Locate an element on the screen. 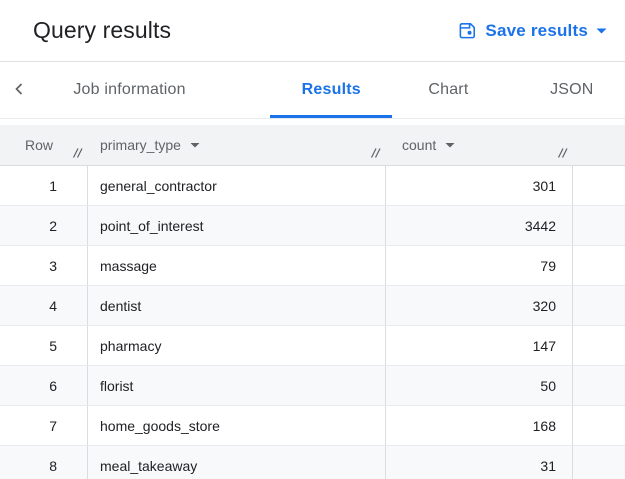 The height and width of the screenshot is (479, 625). table-row: 4 dentist 320 is located at coordinates (312, 306).